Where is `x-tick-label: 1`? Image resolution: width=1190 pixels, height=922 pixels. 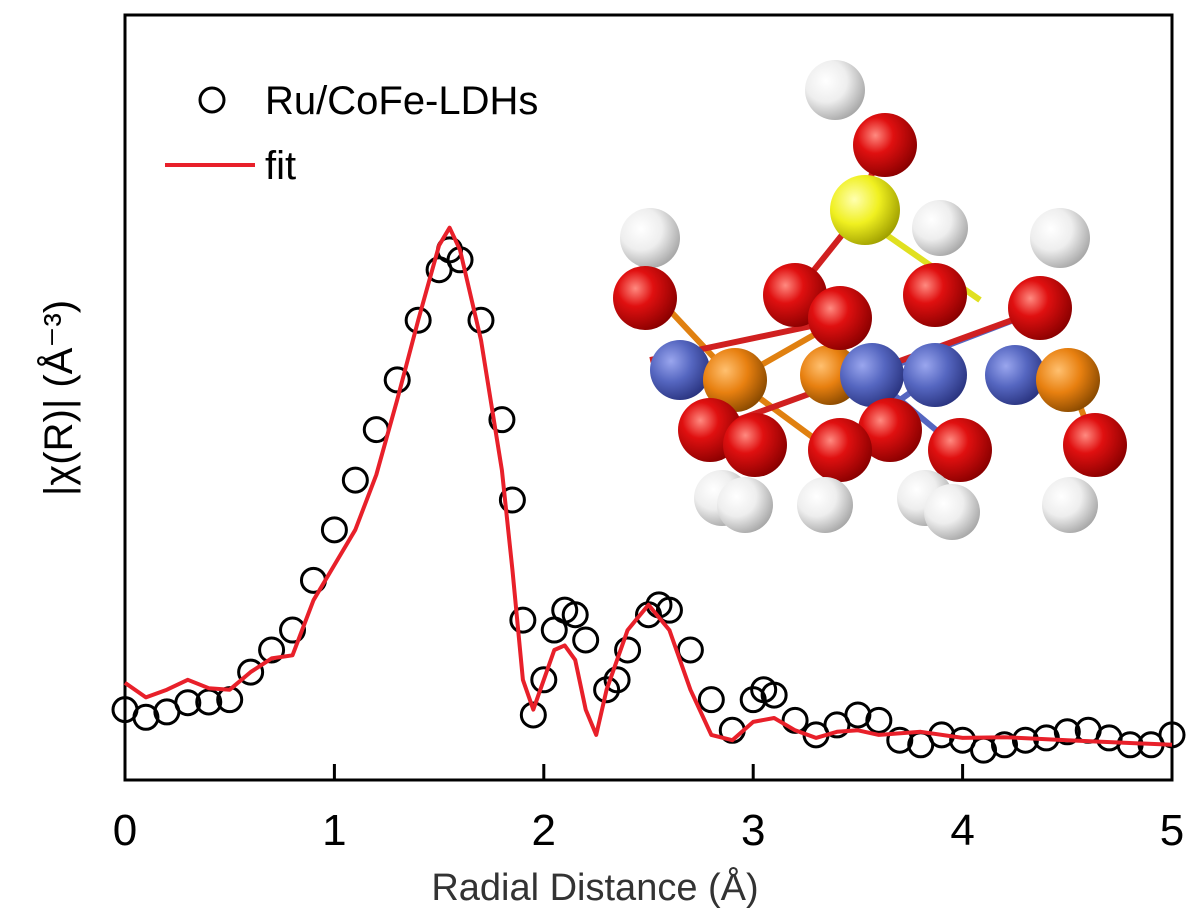 x-tick-label: 1 is located at coordinates (334, 830).